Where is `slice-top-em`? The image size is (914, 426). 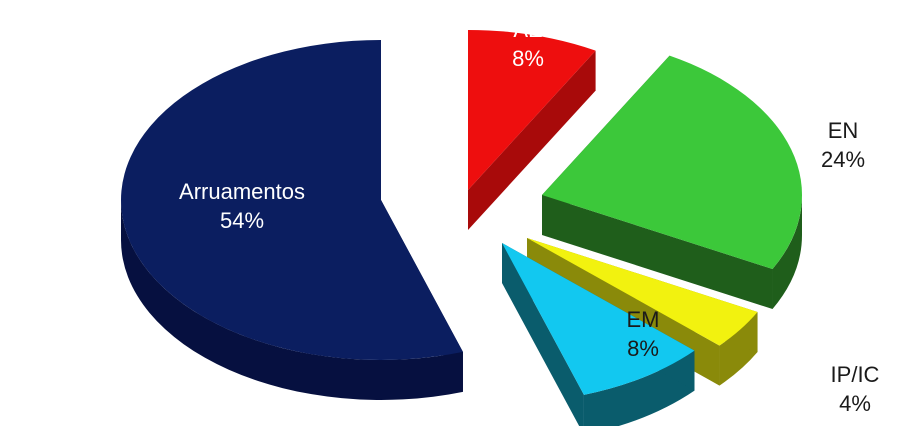 slice-top-em is located at coordinates (598, 319).